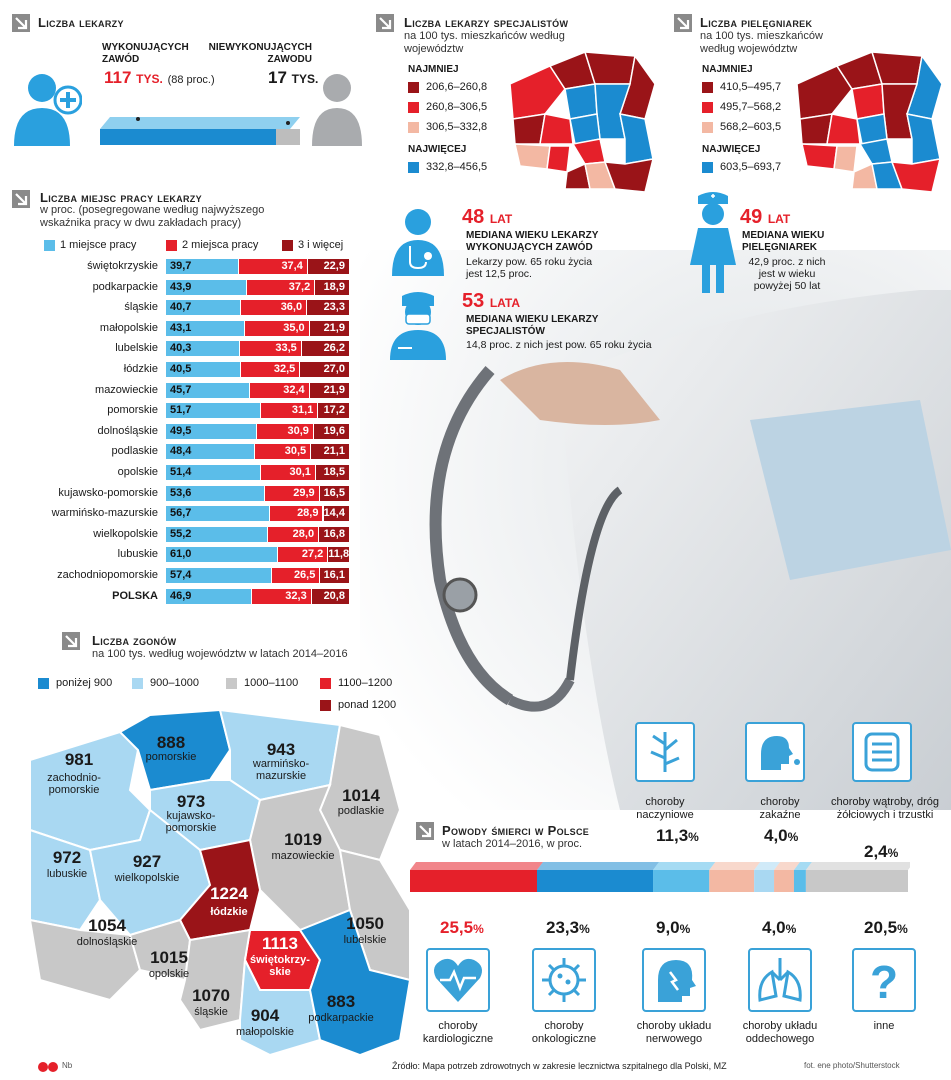  I want to click on workplace-bar-1: 40,3, so click(203, 349).